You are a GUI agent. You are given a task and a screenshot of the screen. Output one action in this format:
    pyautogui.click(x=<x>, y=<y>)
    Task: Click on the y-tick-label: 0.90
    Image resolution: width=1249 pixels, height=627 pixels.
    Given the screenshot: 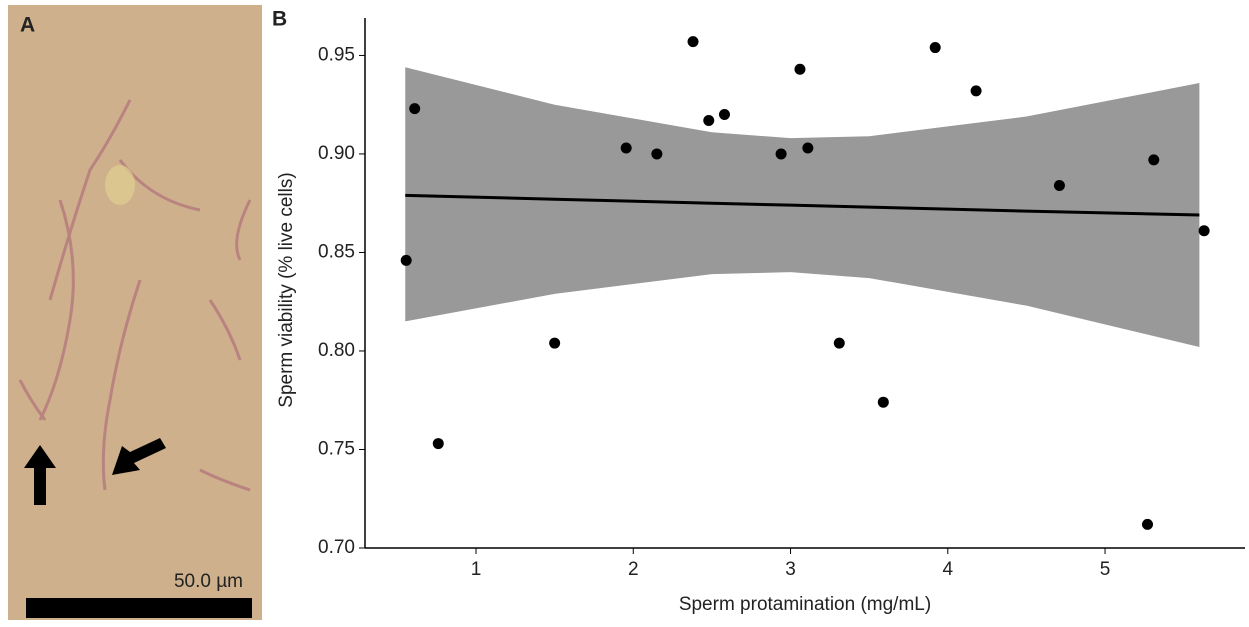 What is the action you would take?
    pyautogui.click(x=336, y=153)
    